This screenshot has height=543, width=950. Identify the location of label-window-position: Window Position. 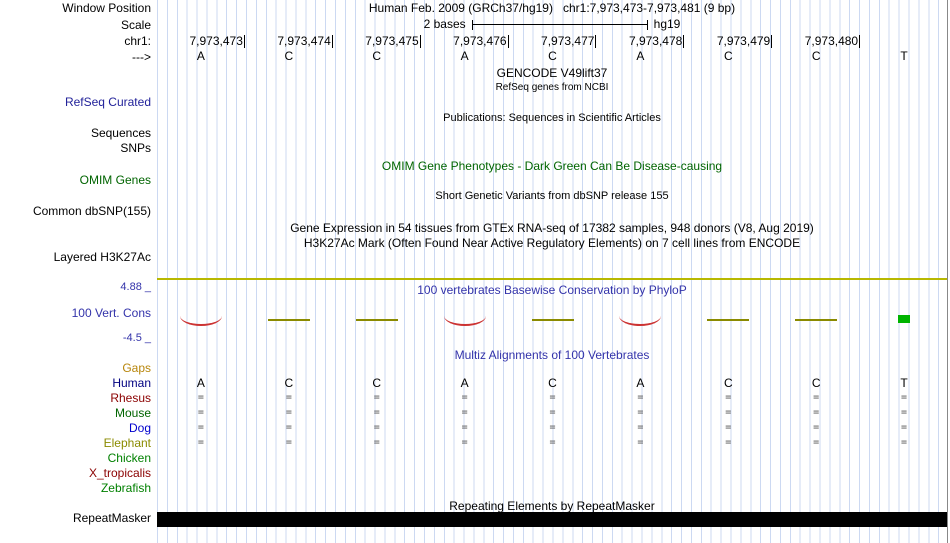
(106, 8).